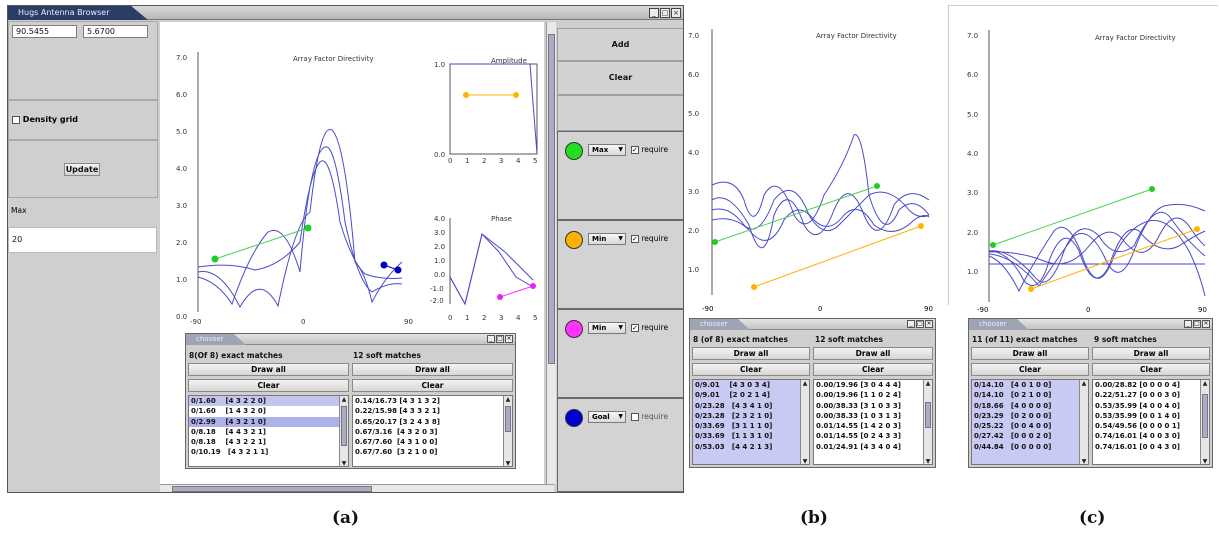  Describe the element at coordinates (877, 186) in the screenshot. I see `b-max-end` at that location.